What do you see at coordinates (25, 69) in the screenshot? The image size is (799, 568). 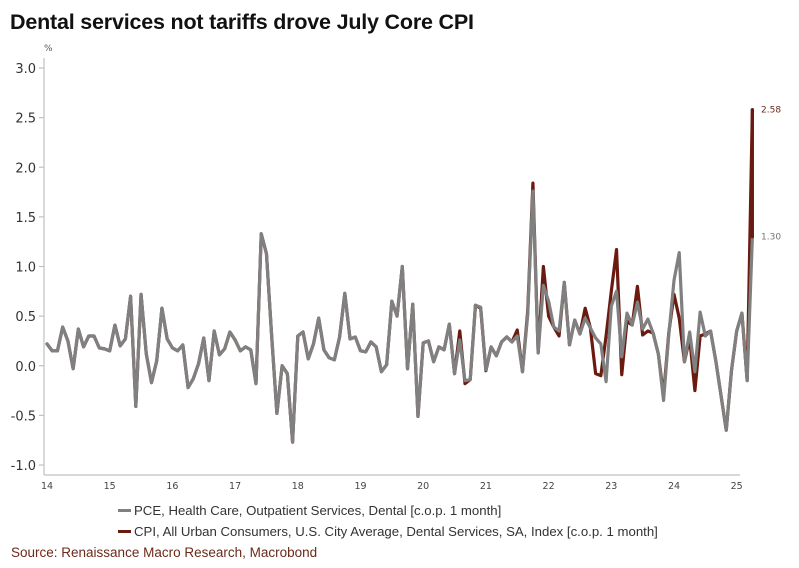 I see `y-tick-label: 3.0` at bounding box center [25, 69].